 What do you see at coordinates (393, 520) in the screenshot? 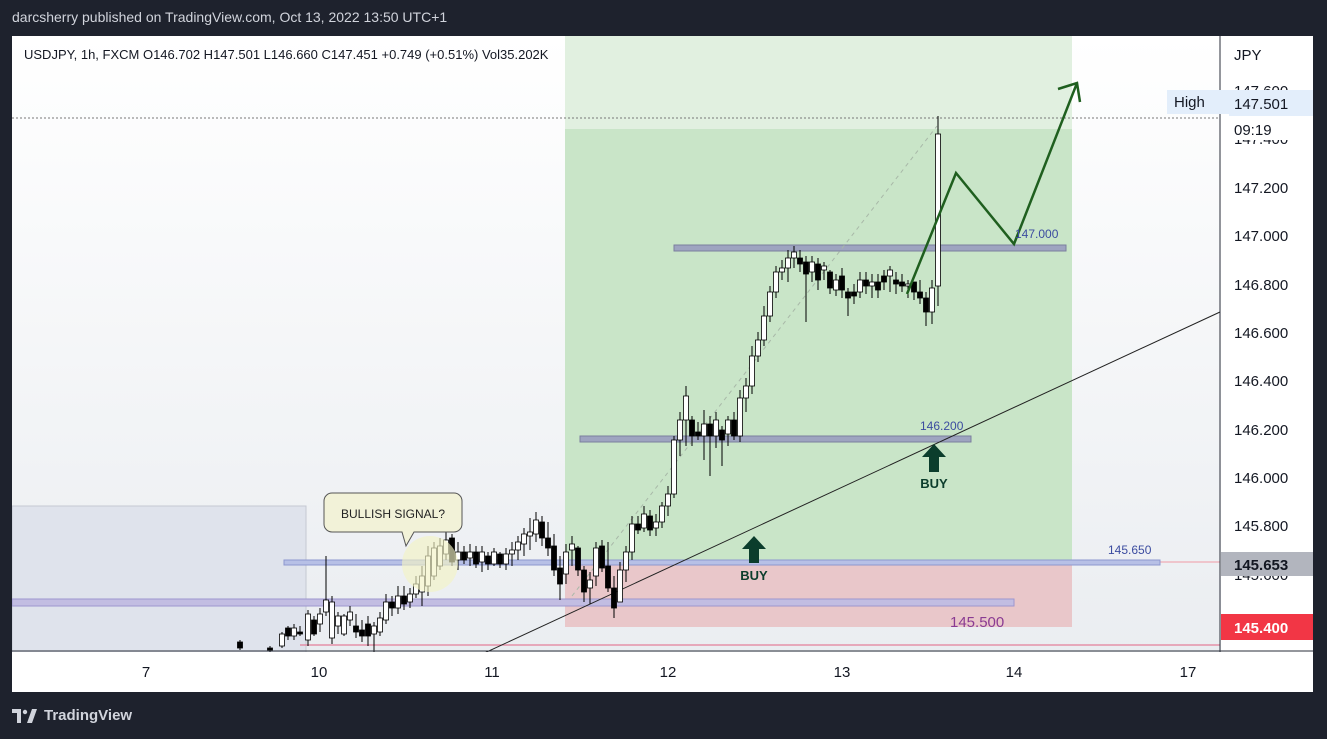
I see `bullish-signal-callout: BULLISH SIGNAL?` at bounding box center [393, 520].